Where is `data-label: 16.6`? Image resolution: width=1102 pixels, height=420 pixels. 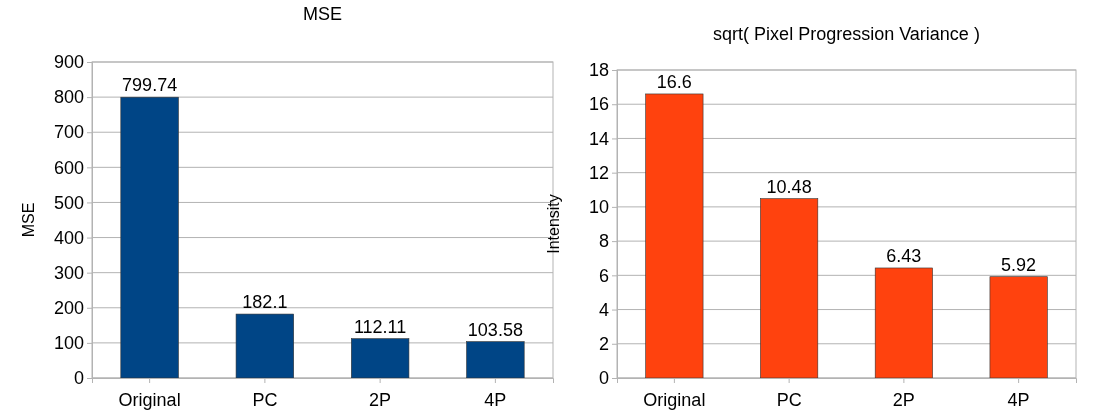 data-label: 16.6 is located at coordinates (674, 81).